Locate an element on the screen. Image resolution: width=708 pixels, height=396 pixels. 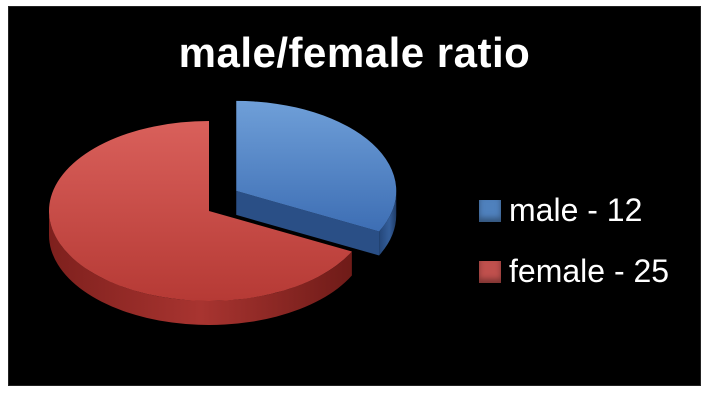
pie-slice-side-female is located at coordinates (200, 268).